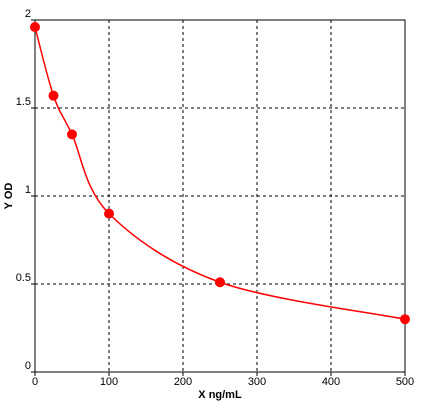  Describe the element at coordinates (220, 395) in the screenshot. I see `x-axis-title: X ng/mL` at that location.